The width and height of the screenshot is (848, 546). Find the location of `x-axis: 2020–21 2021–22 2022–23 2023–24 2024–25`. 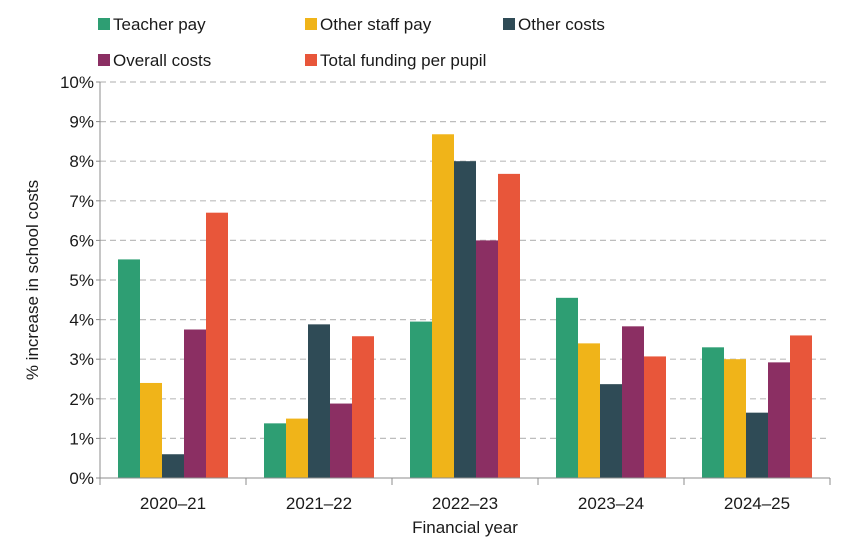

x-axis: 2020–21 2021–22 2022–23 2023–24 2024–25 is located at coordinates (465, 495).